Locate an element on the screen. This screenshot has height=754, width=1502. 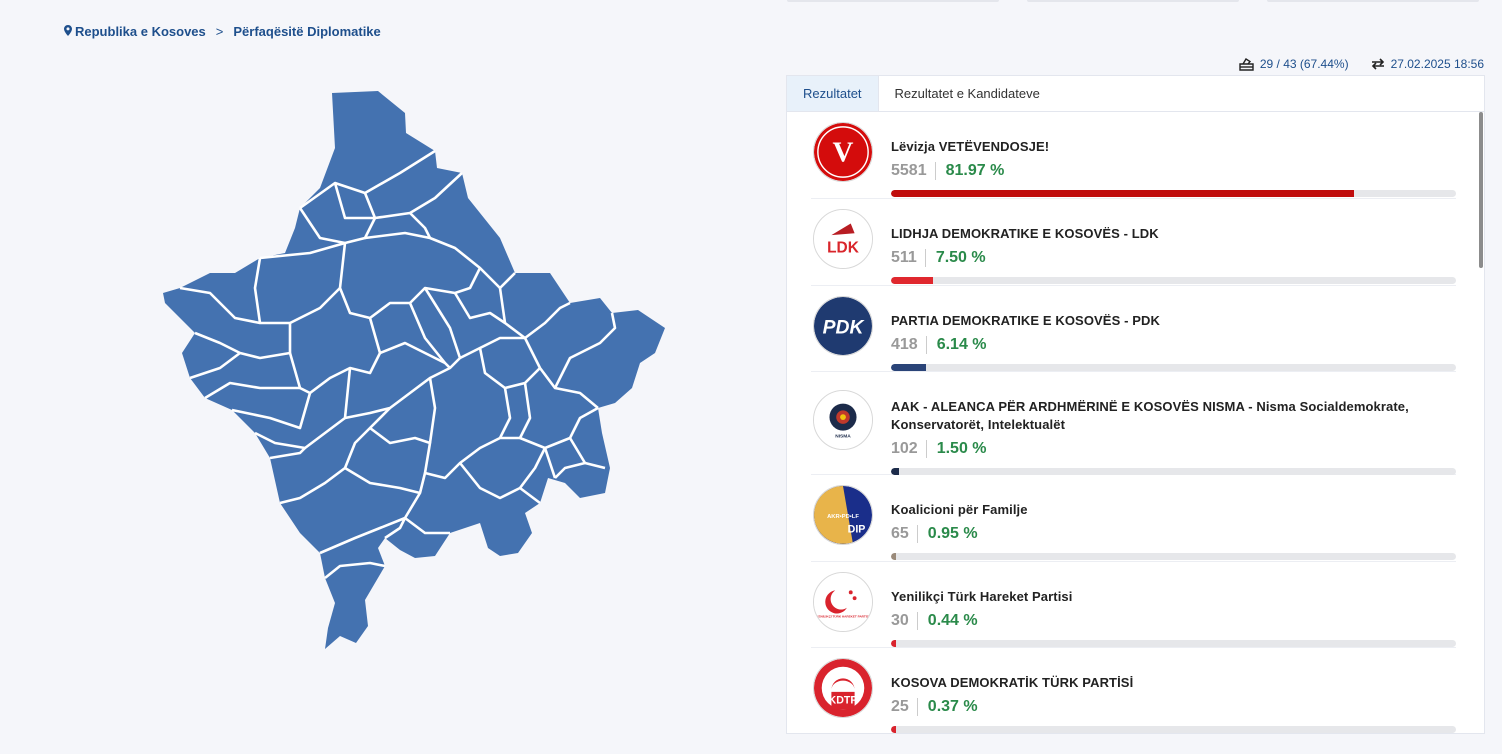
party-name: Lëvizja VETËVENDOSJE! is located at coordinates (970, 146).